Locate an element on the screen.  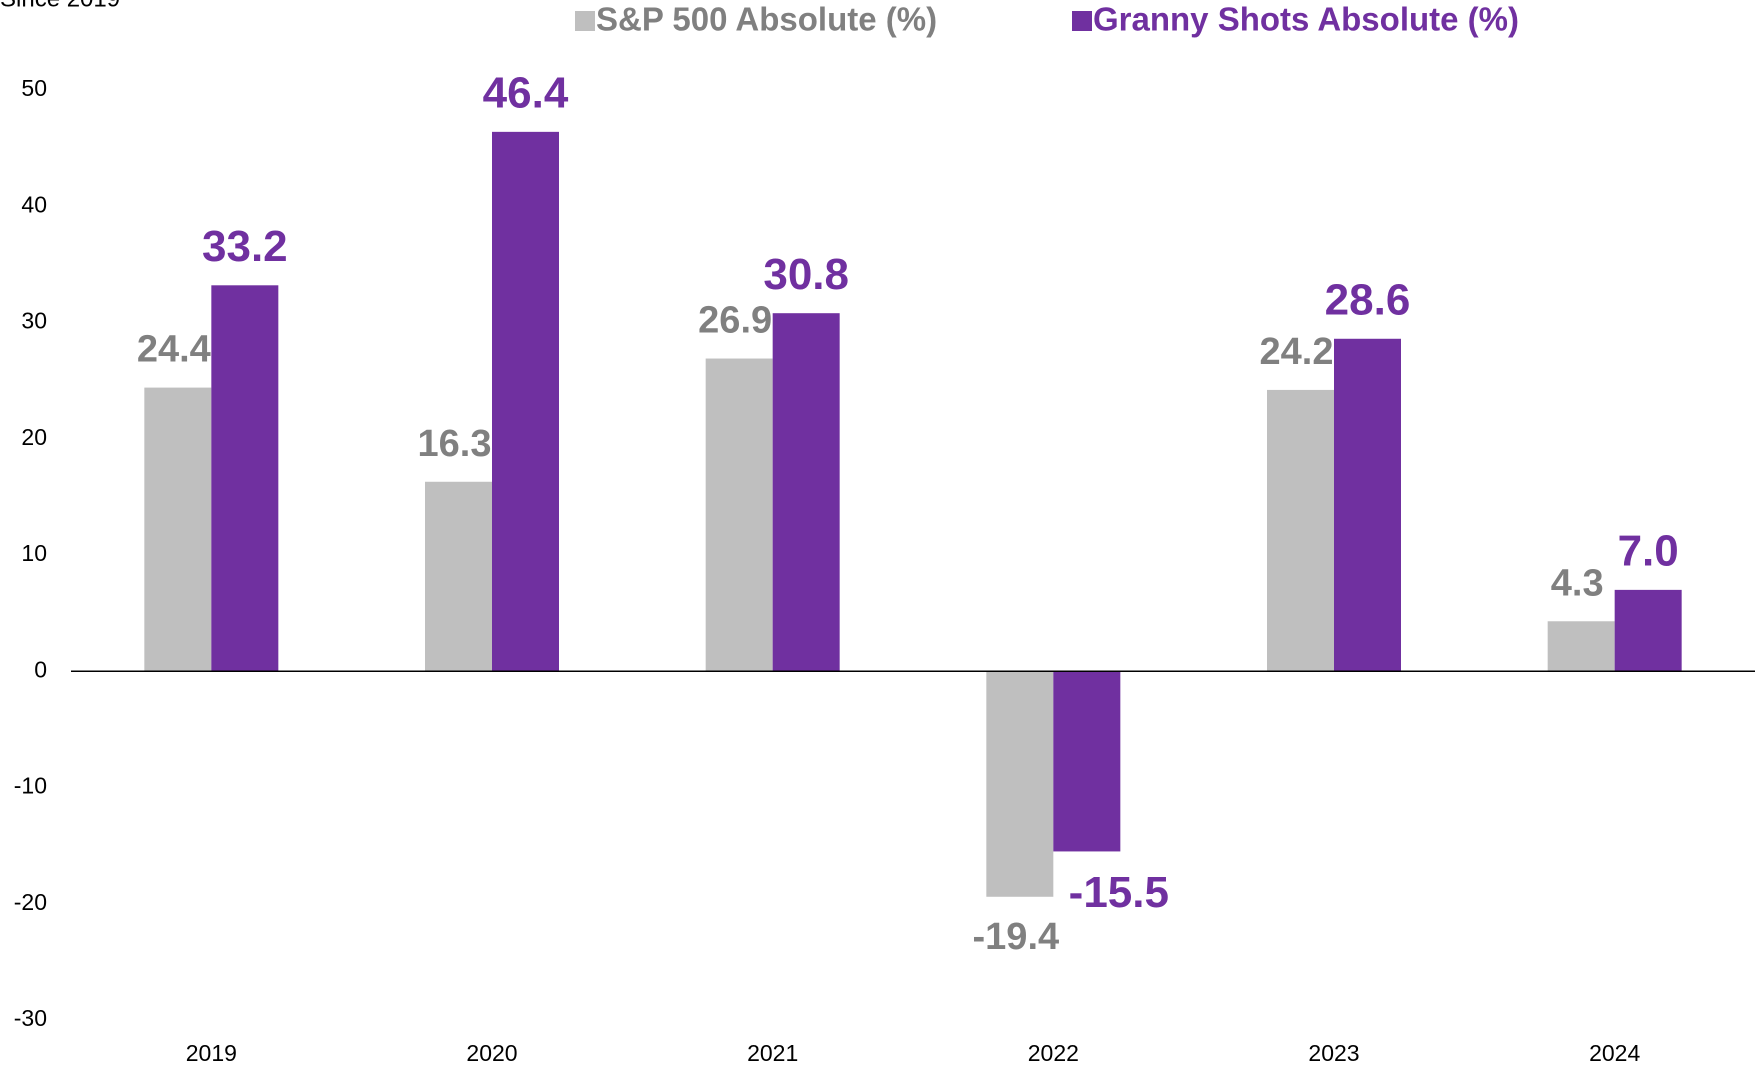
x-tick-label: 2023 is located at coordinates (1333, 1053).